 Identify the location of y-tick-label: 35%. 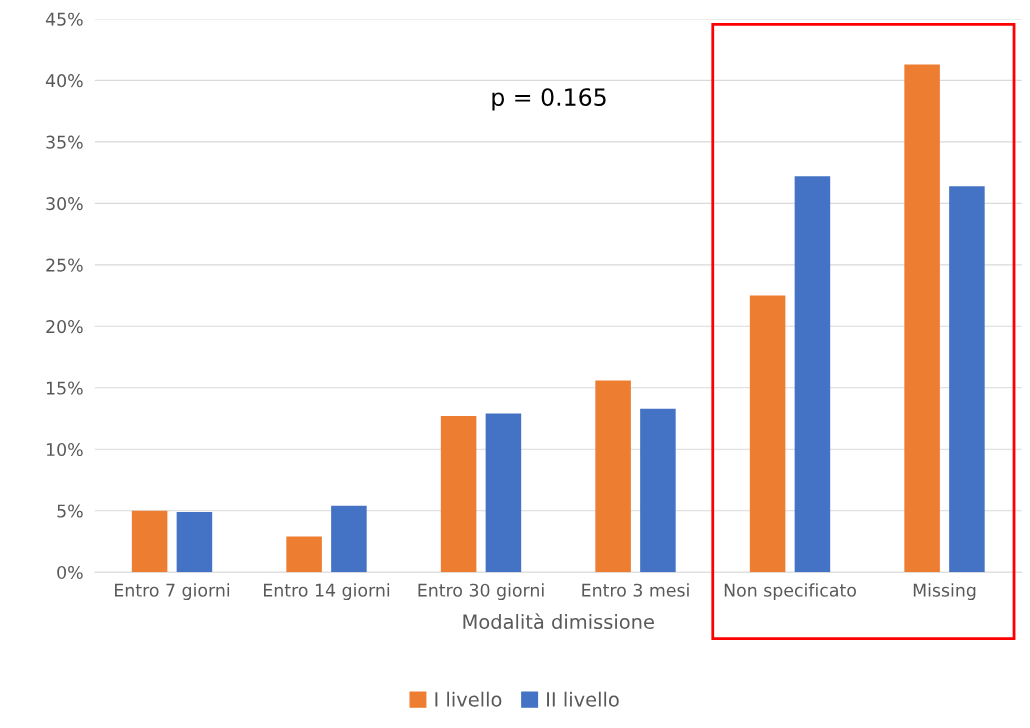
(64, 142).